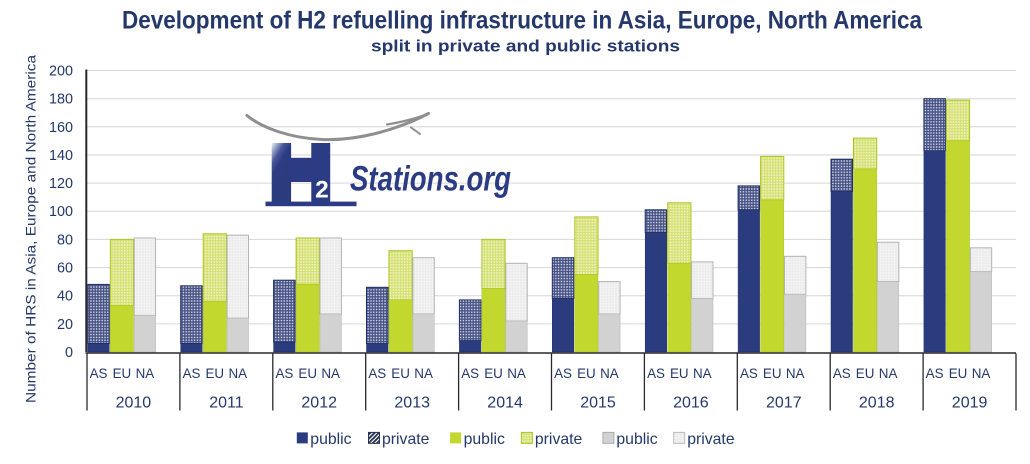 The width and height of the screenshot is (1030, 464). Describe the element at coordinates (61, 128) in the screenshot. I see `svg-text: 160` at that location.